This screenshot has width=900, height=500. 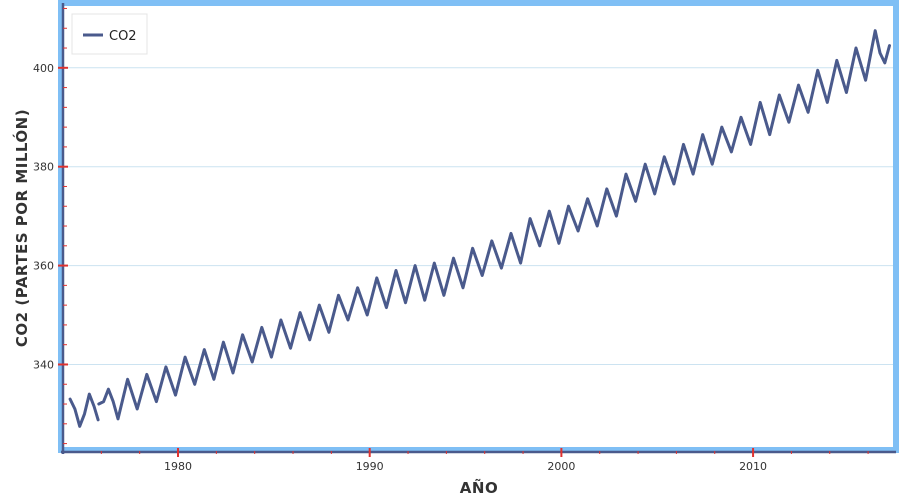 I want to click on x-tick-label-2010: 2010, so click(x=753, y=466).